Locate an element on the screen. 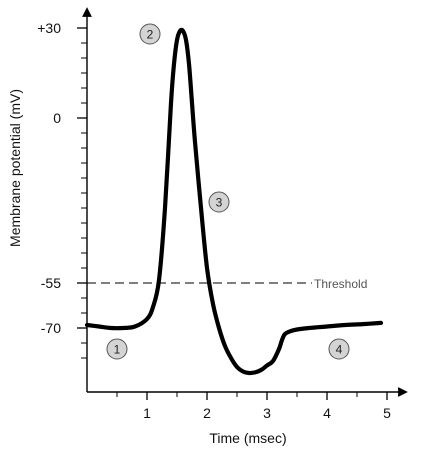 Image resolution: width=425 pixels, height=451 pixels. reference-lines: Threshold is located at coordinates (227, 284).